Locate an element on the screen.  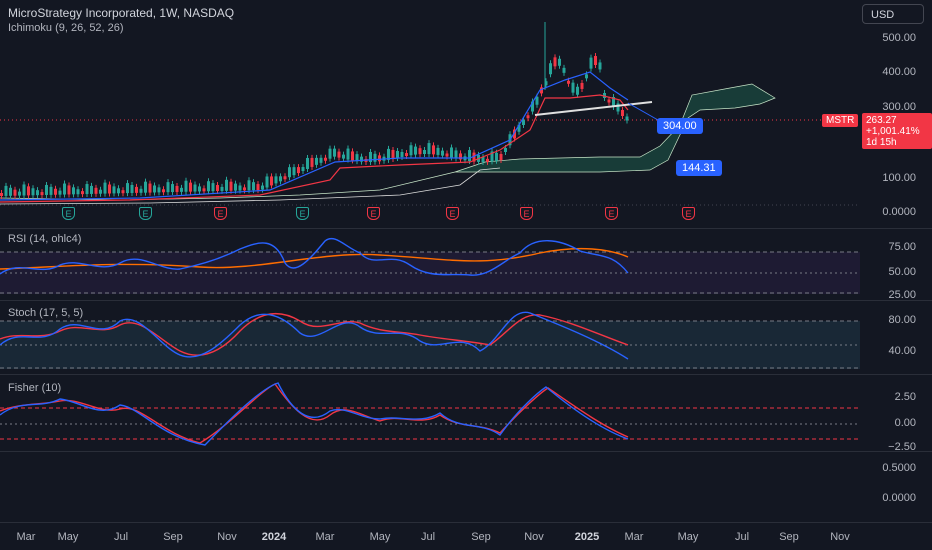
symbol-title: MicroStrategy Incorporated, 1W, NASDAQ is located at coordinates (121, 13).